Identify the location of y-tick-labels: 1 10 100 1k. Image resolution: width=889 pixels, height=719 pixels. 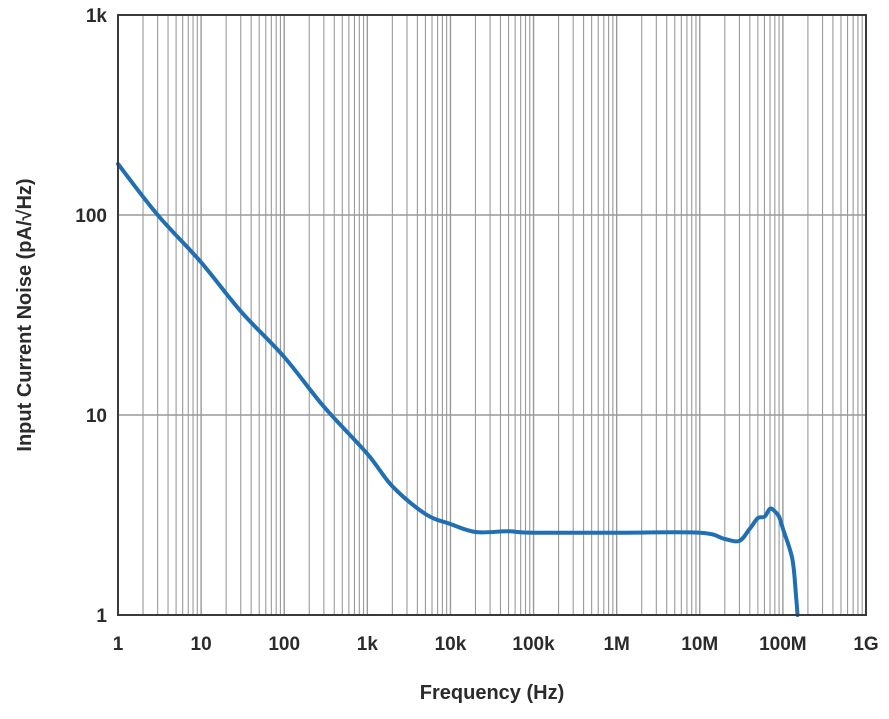
(91, 316).